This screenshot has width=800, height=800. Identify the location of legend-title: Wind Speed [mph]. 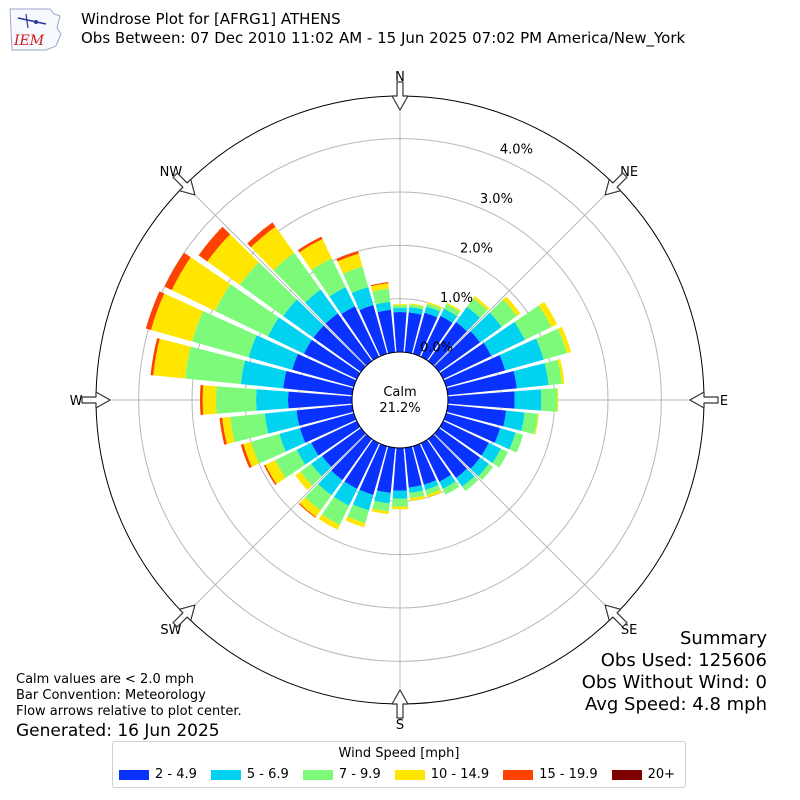
(399, 753).